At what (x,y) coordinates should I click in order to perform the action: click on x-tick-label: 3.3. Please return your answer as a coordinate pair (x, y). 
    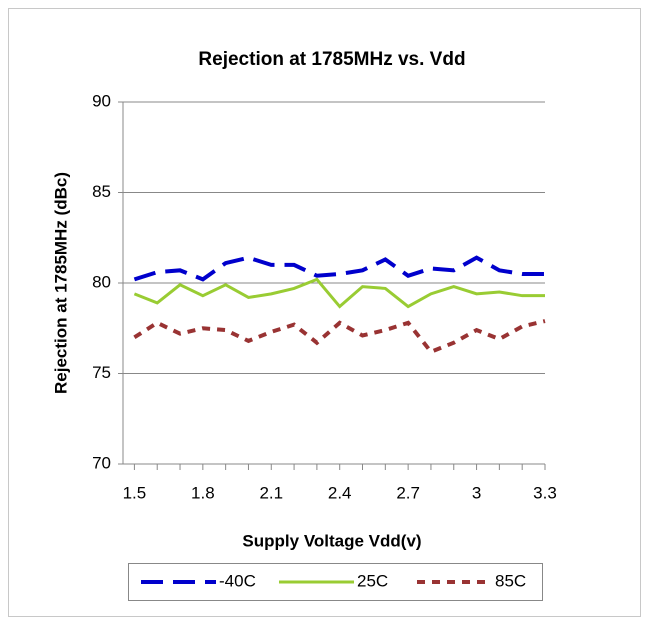
    Looking at the image, I should click on (545, 492).